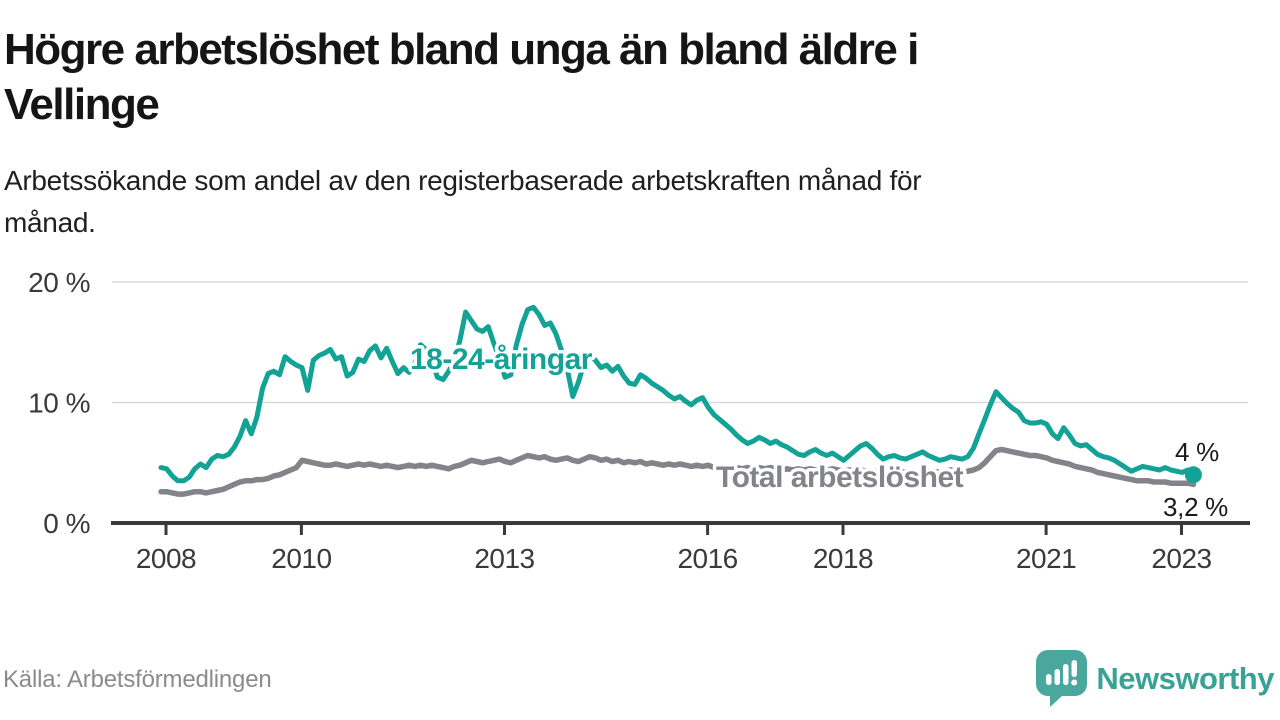  I want to click on series-label-total: Total arbetslöshet, so click(840, 477).